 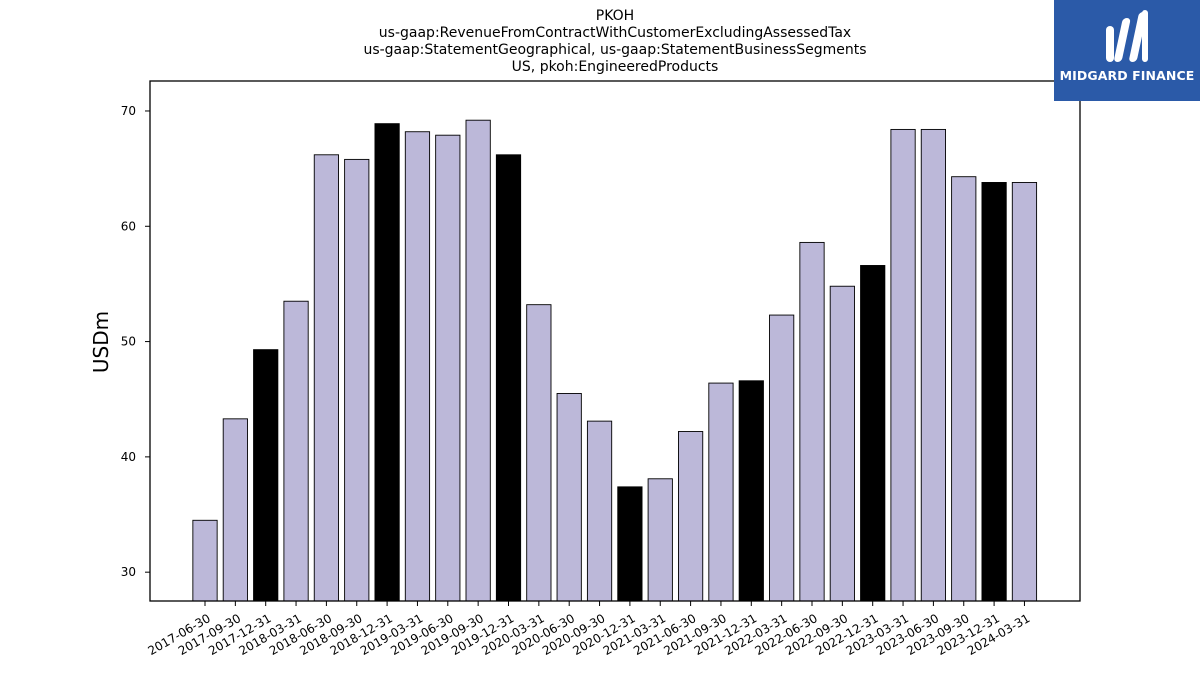 I want to click on y-tick-label: 70, so click(x=128, y=111).